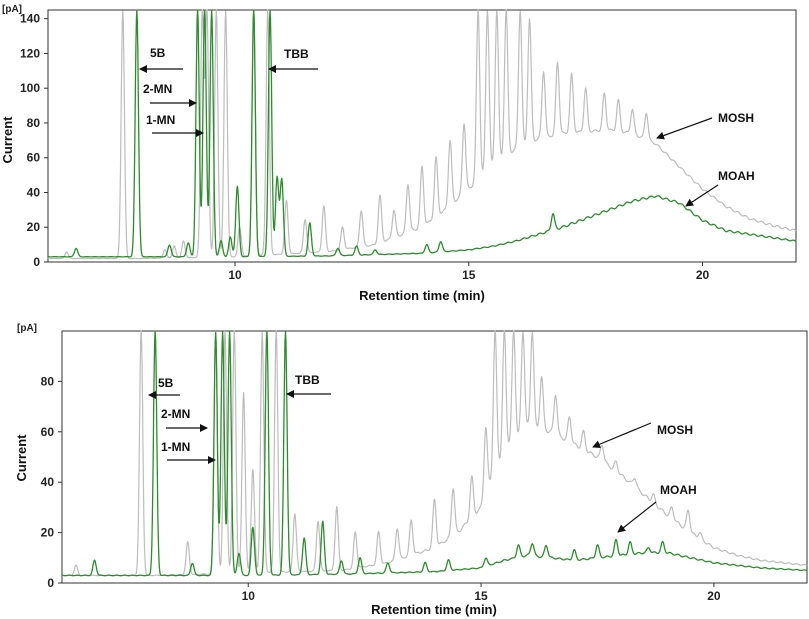  I want to click on y-axis-ticks: 0 20 40 60 80 100 120 140, so click(34, 140).